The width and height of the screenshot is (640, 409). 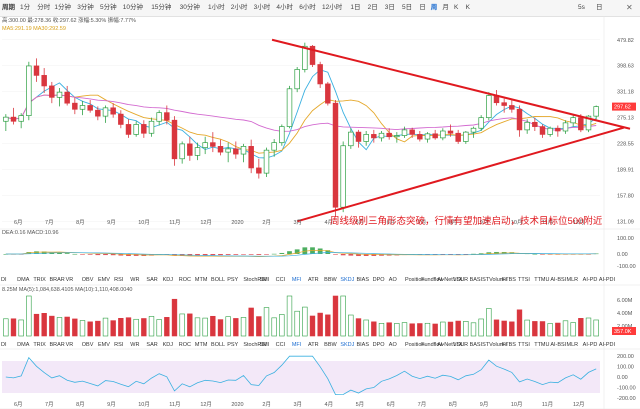 I want to click on tabs1-tab-19: ATR, so click(x=313, y=280).